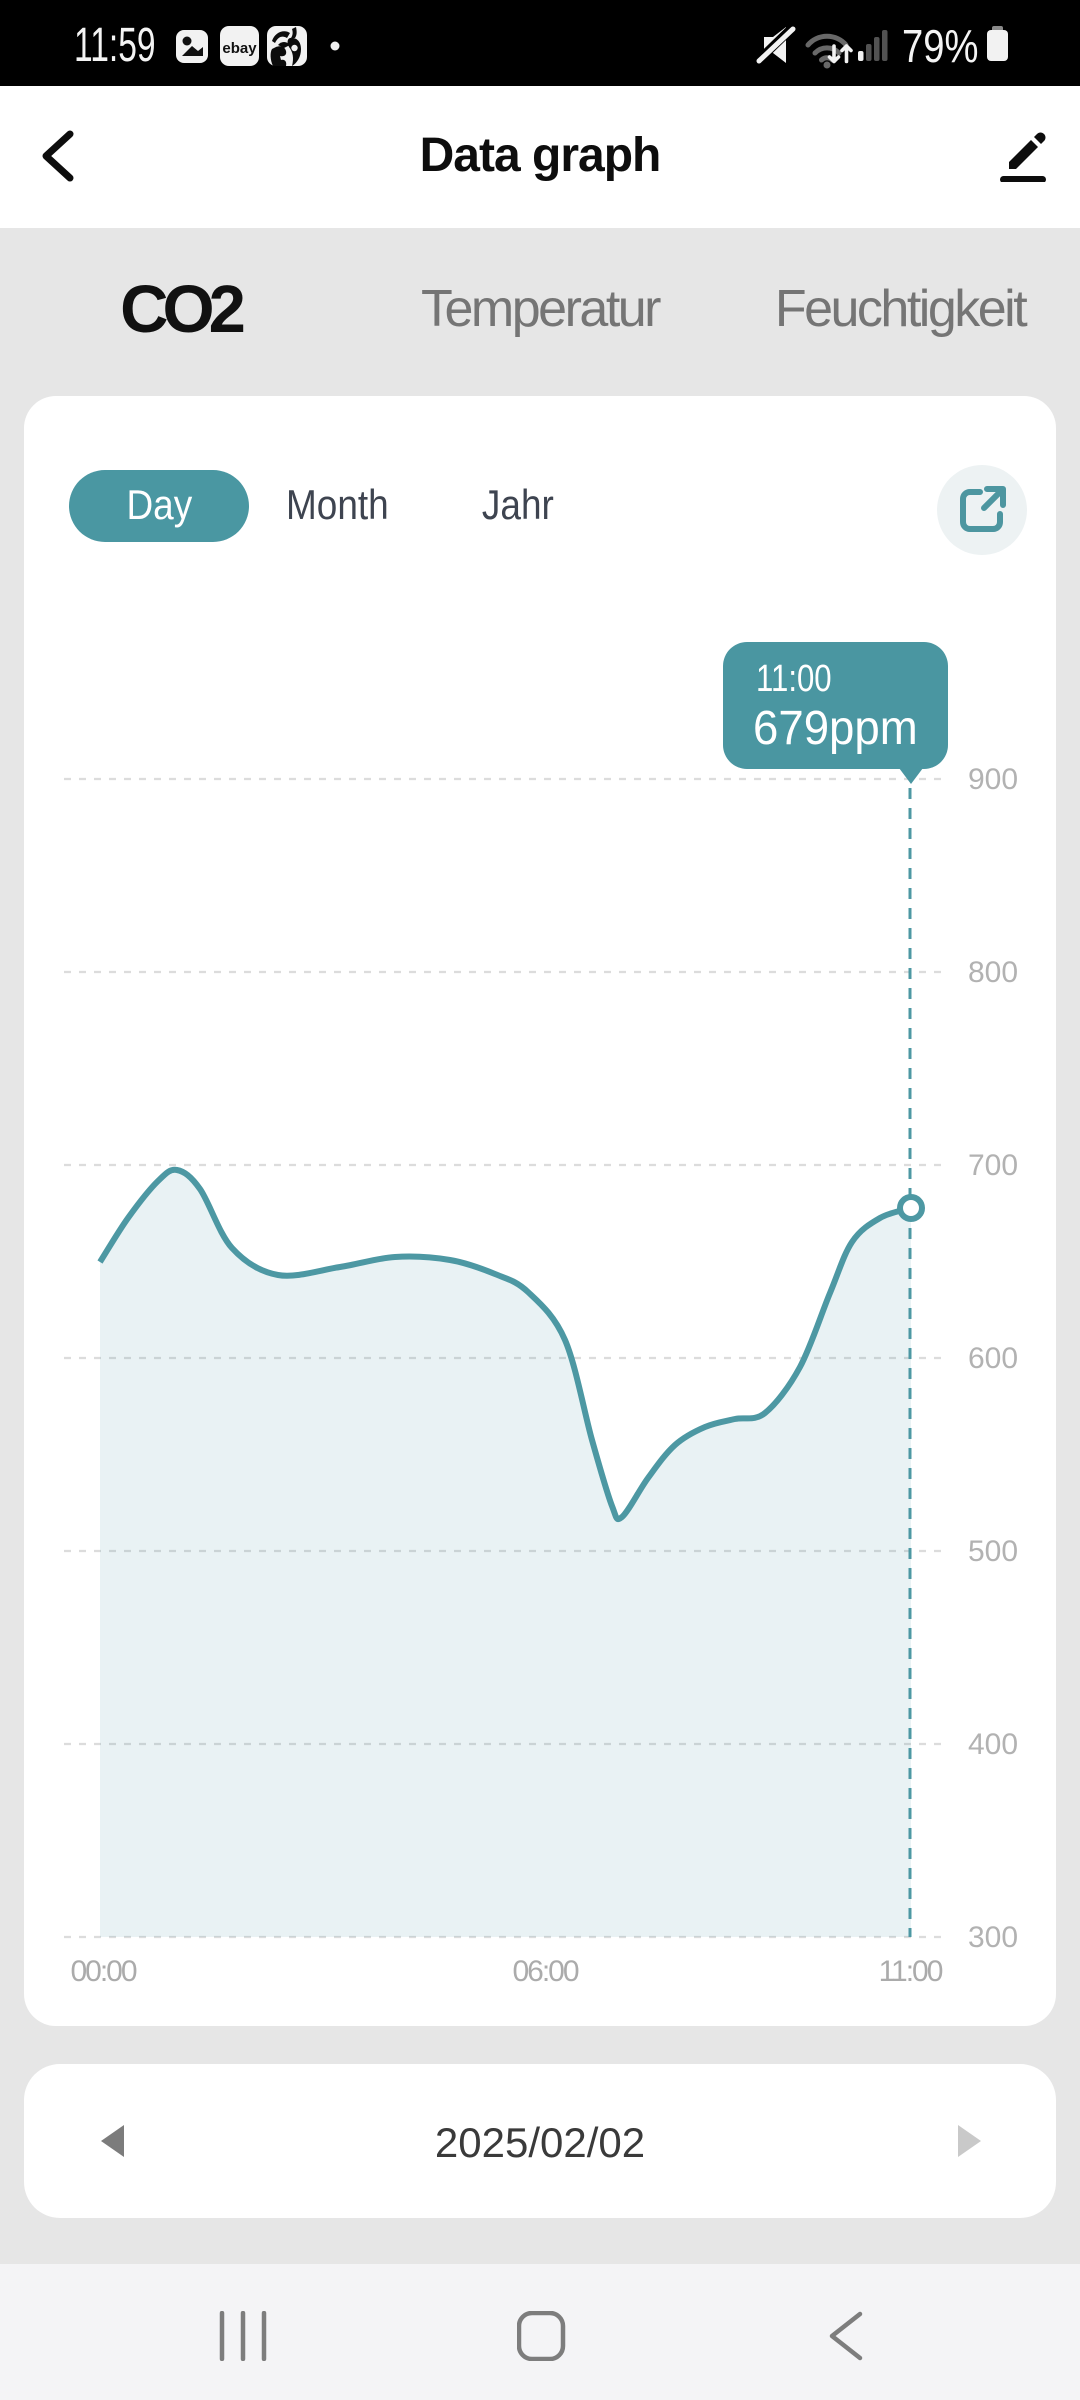 This screenshot has width=1080, height=2400. What do you see at coordinates (993, 1358) in the screenshot?
I see `svg-text: 600` at bounding box center [993, 1358].